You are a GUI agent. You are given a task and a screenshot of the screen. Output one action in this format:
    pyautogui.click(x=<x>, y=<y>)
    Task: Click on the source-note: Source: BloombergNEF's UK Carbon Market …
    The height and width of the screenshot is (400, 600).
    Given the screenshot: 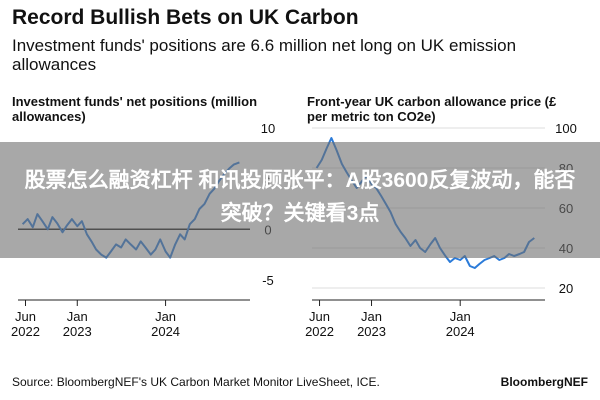 What is the action you would take?
    pyautogui.click(x=196, y=382)
    